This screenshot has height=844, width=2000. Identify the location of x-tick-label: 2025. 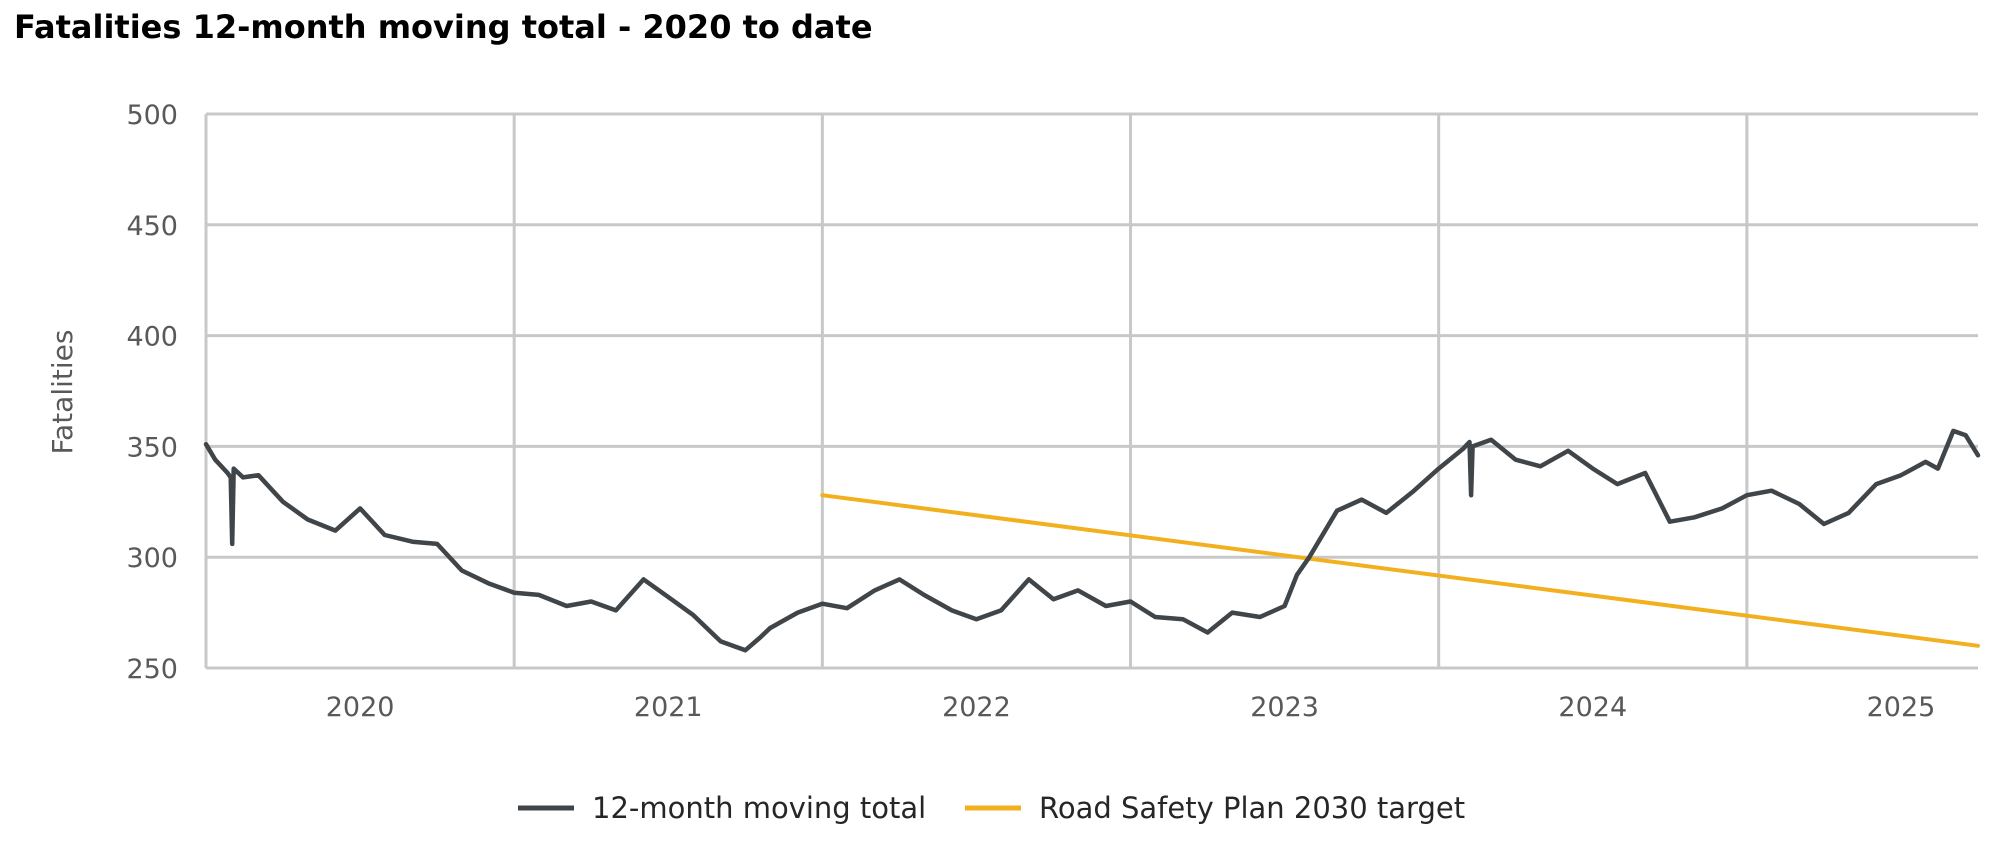
(1901, 707).